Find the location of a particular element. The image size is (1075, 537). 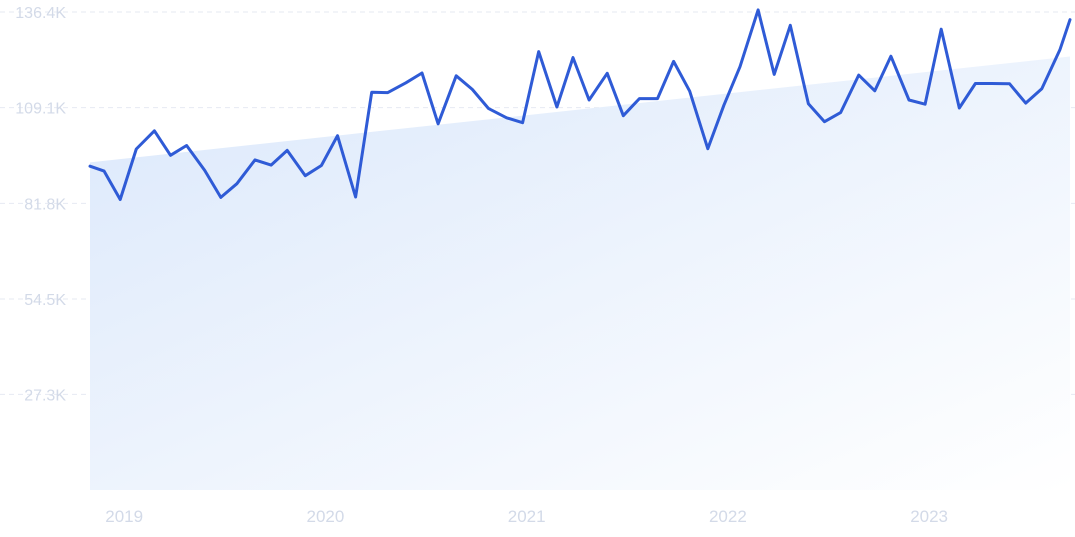

x-tick-label: 2023 is located at coordinates (929, 516).